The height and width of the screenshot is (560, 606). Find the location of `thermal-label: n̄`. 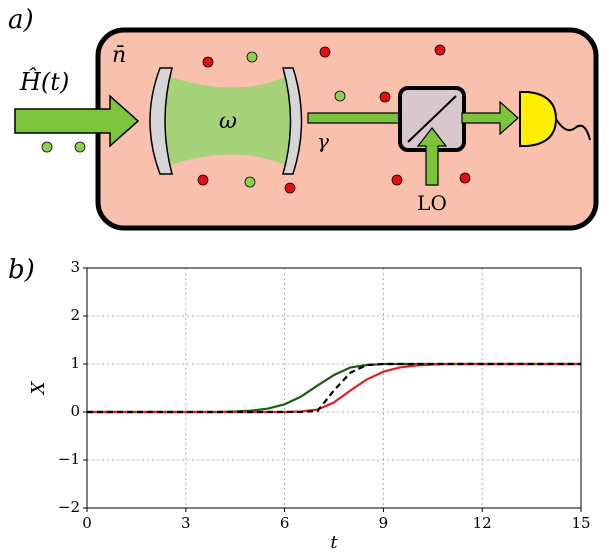

thermal-label: n̄ is located at coordinates (119, 55).